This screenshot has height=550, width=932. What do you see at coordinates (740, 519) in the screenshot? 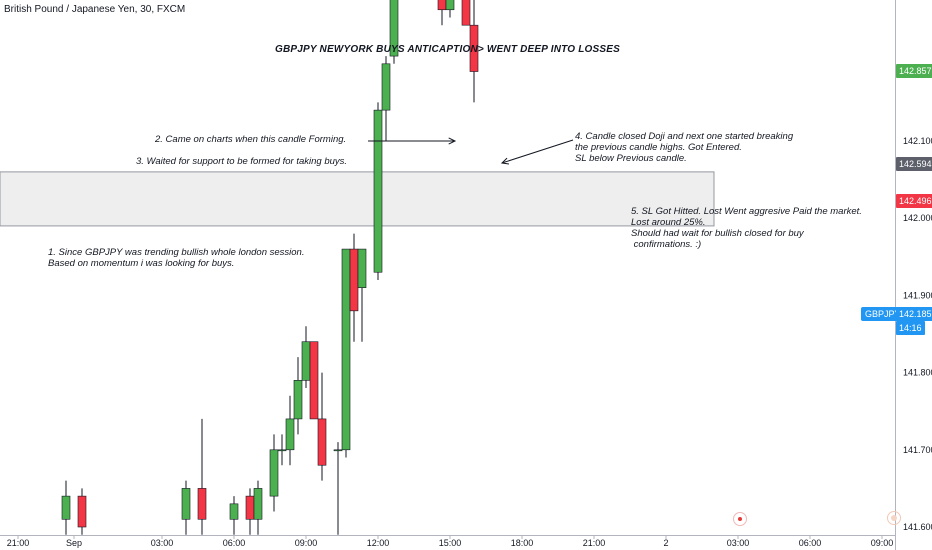
I see `scroll-to-realtime-button` at bounding box center [740, 519].